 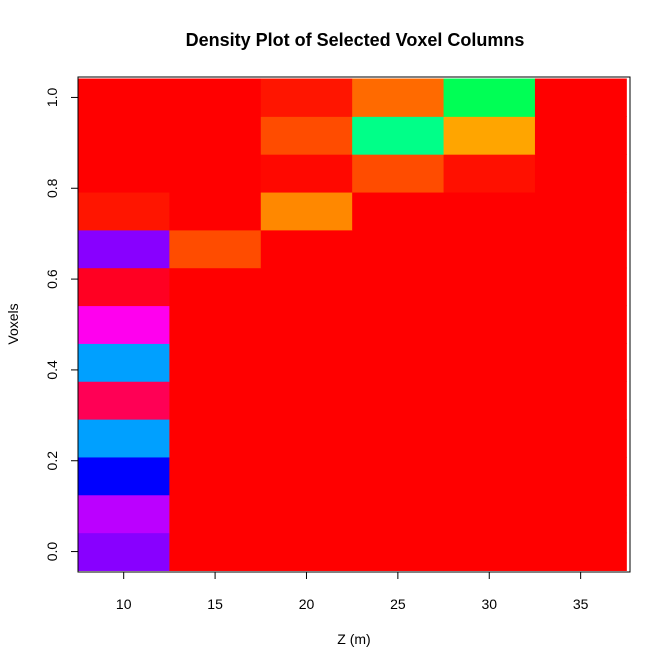 I want to click on y-tick-label: 0.4, so click(x=52, y=370).